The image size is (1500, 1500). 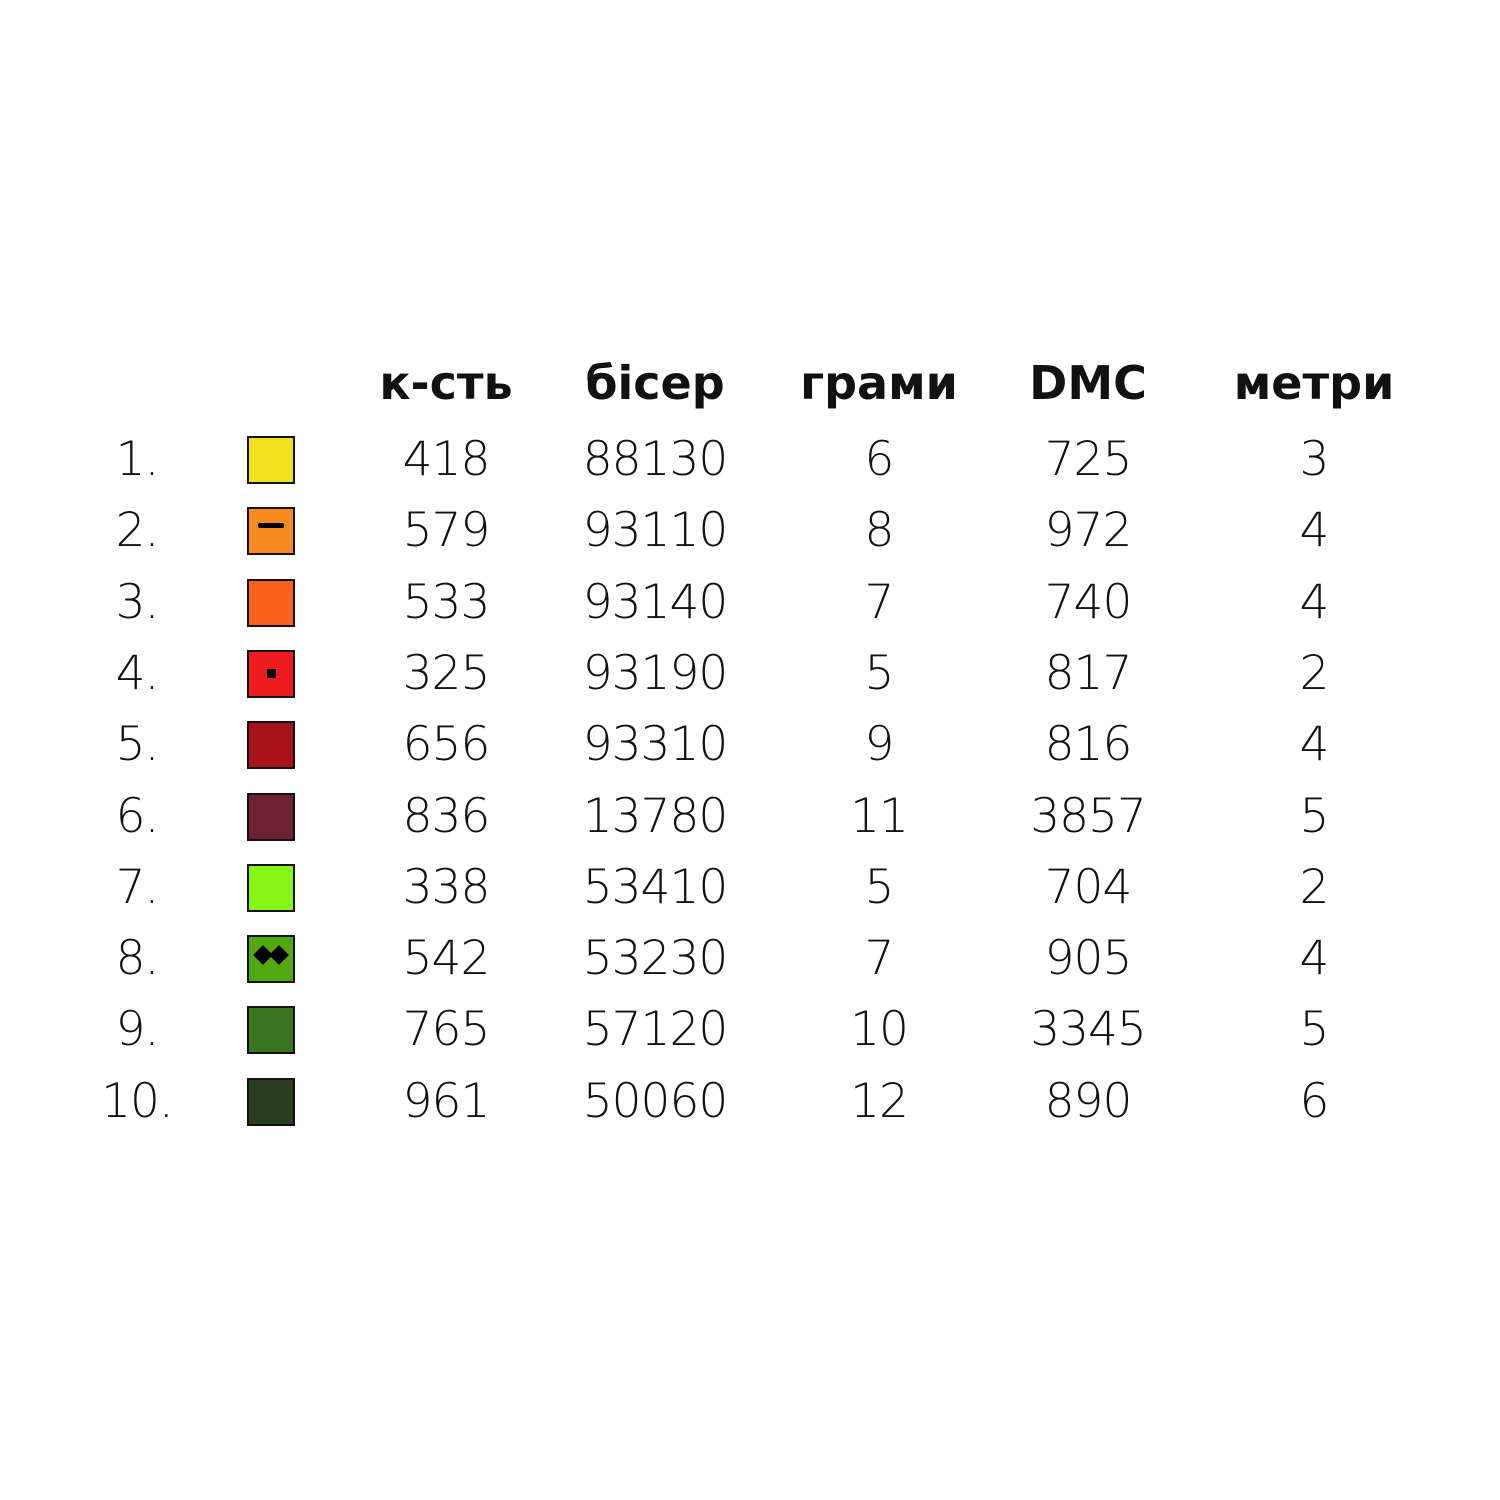 What do you see at coordinates (1088, 459) in the screenshot?
I see `cell-dmc: 725` at bounding box center [1088, 459].